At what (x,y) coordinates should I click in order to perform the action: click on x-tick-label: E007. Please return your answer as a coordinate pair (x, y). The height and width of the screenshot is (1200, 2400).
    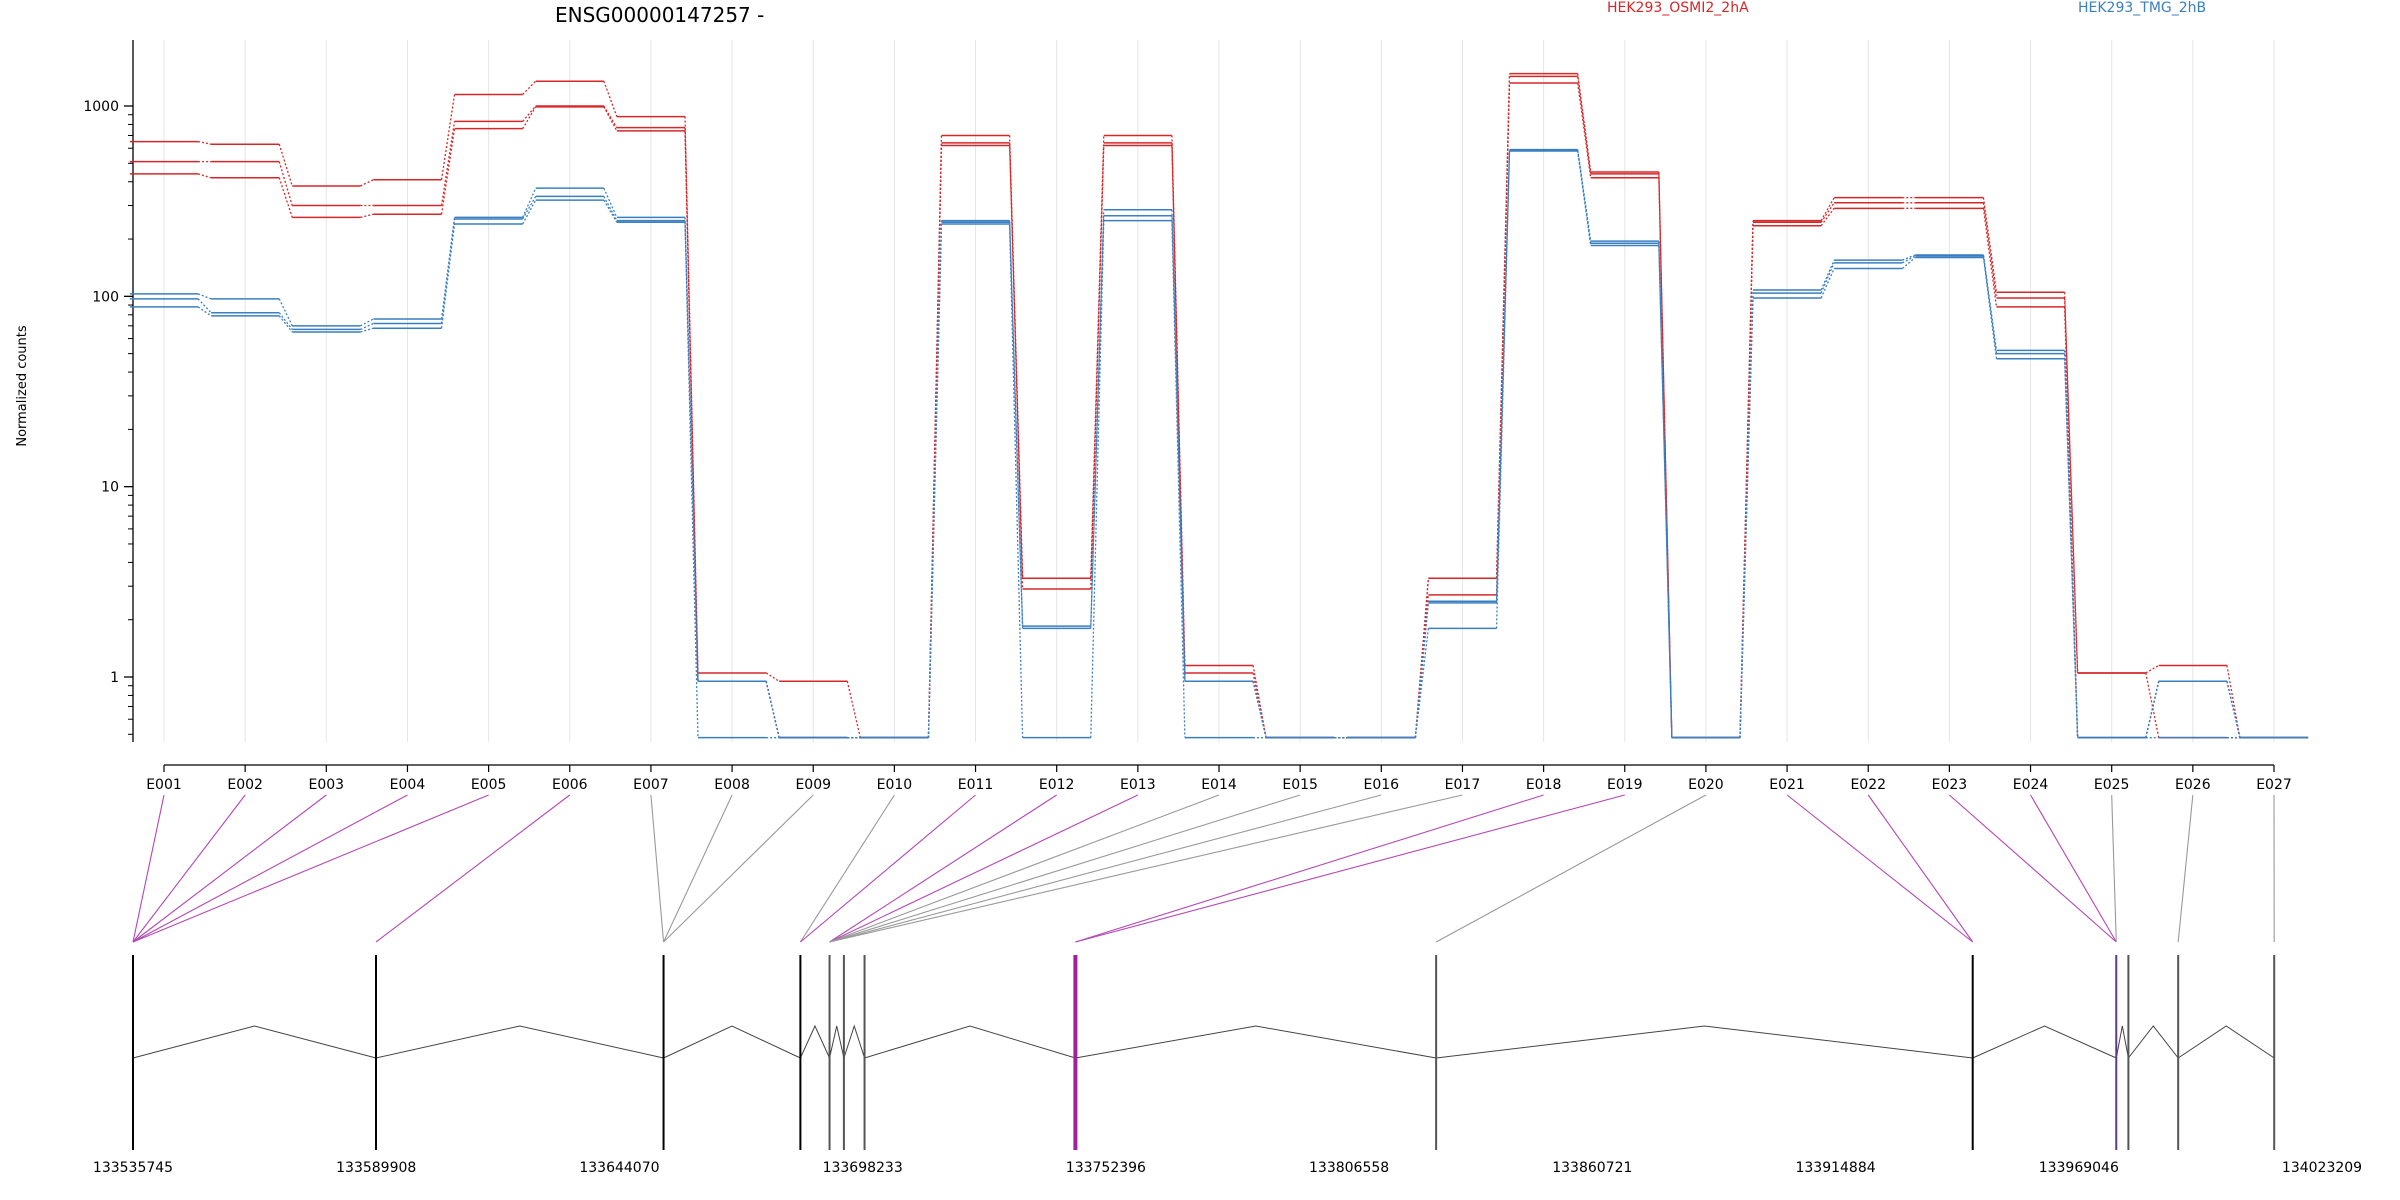
    Looking at the image, I should click on (651, 785).